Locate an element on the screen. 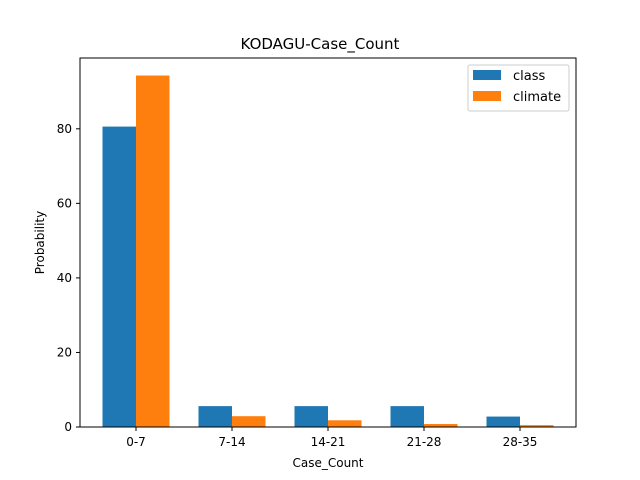 Image resolution: width=640 pixels, height=480 pixels. x-axis-label: Case_Count is located at coordinates (327, 463).